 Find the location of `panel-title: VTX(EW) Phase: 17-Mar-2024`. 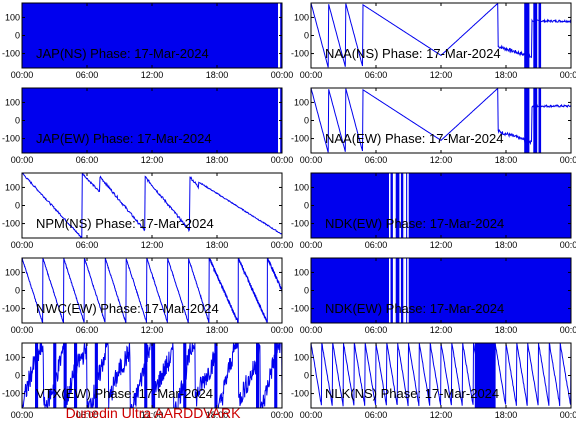

panel-title: VTX(EW) Phase: 17-Mar-2024 is located at coordinates (124, 393).